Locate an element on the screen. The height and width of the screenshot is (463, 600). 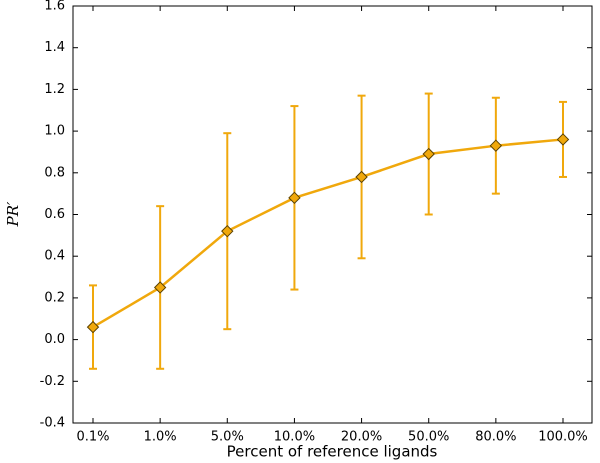
x-tick-label: 0.1% is located at coordinates (92, 437).